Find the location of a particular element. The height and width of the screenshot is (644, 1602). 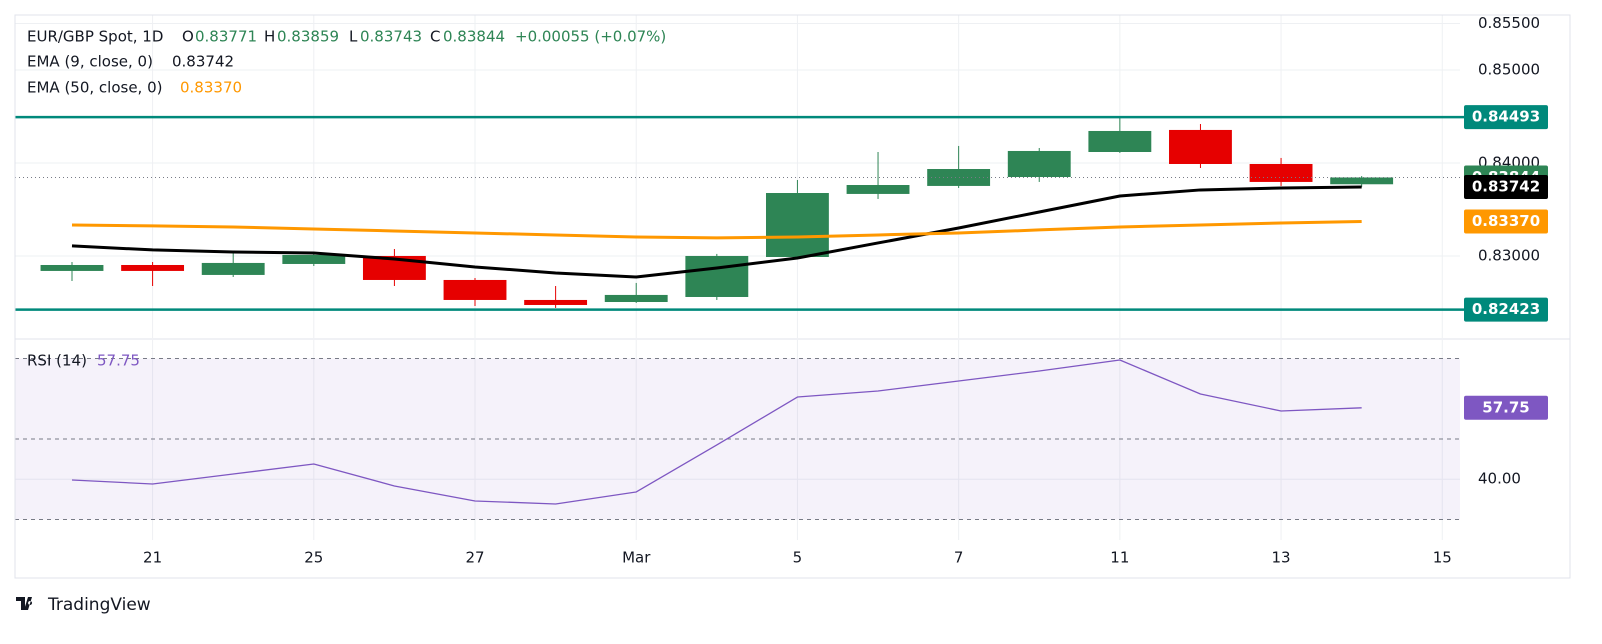

y-tick-label: 0.83000 is located at coordinates (1509, 255).